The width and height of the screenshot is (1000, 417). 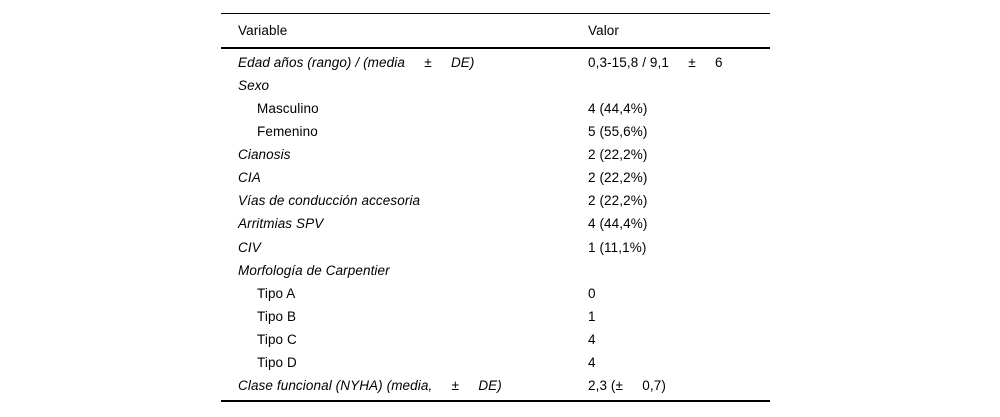 I want to click on row-label: Edad años (rango) / (media ± DE), so click(x=356, y=62).